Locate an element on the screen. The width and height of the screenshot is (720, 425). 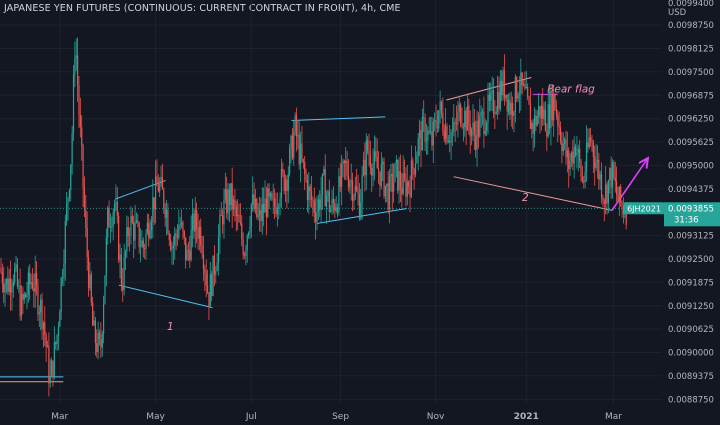
x-tick-label: Mar is located at coordinates (613, 417).